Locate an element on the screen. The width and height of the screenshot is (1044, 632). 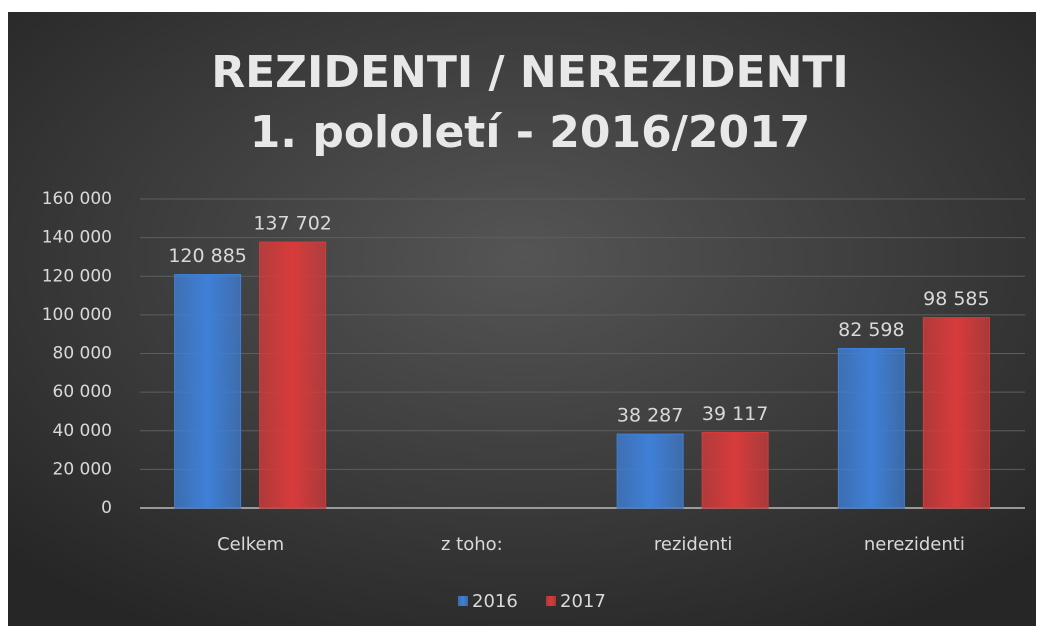
value-label: 82 598 is located at coordinates (871, 330).